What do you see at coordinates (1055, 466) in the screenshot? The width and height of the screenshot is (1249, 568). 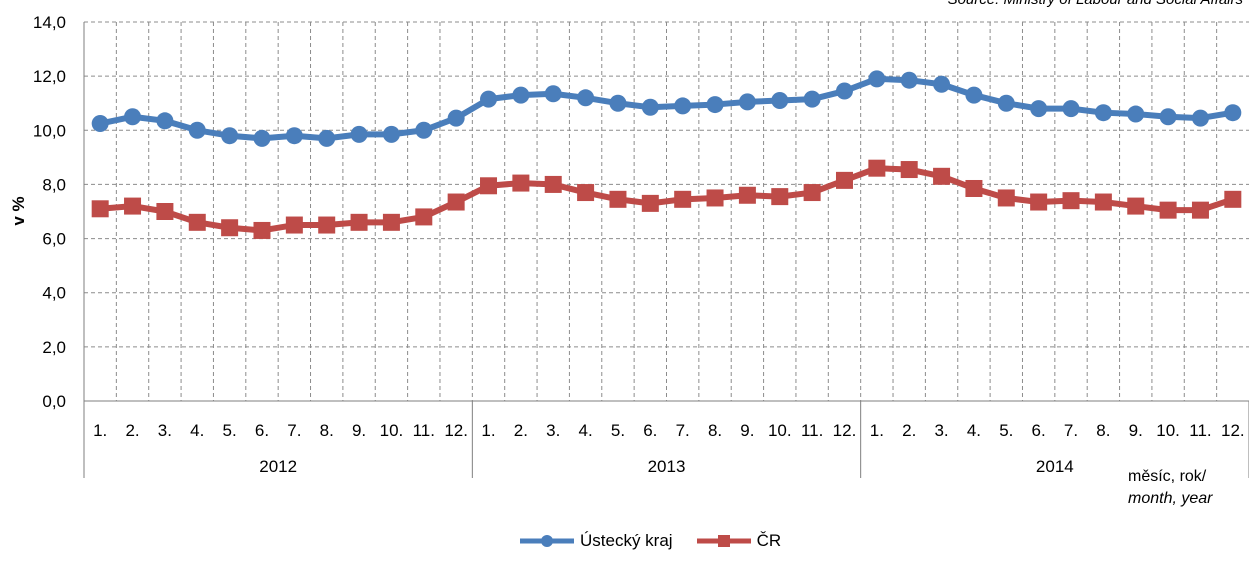 I see `x-tick-label-year: 2014` at bounding box center [1055, 466].